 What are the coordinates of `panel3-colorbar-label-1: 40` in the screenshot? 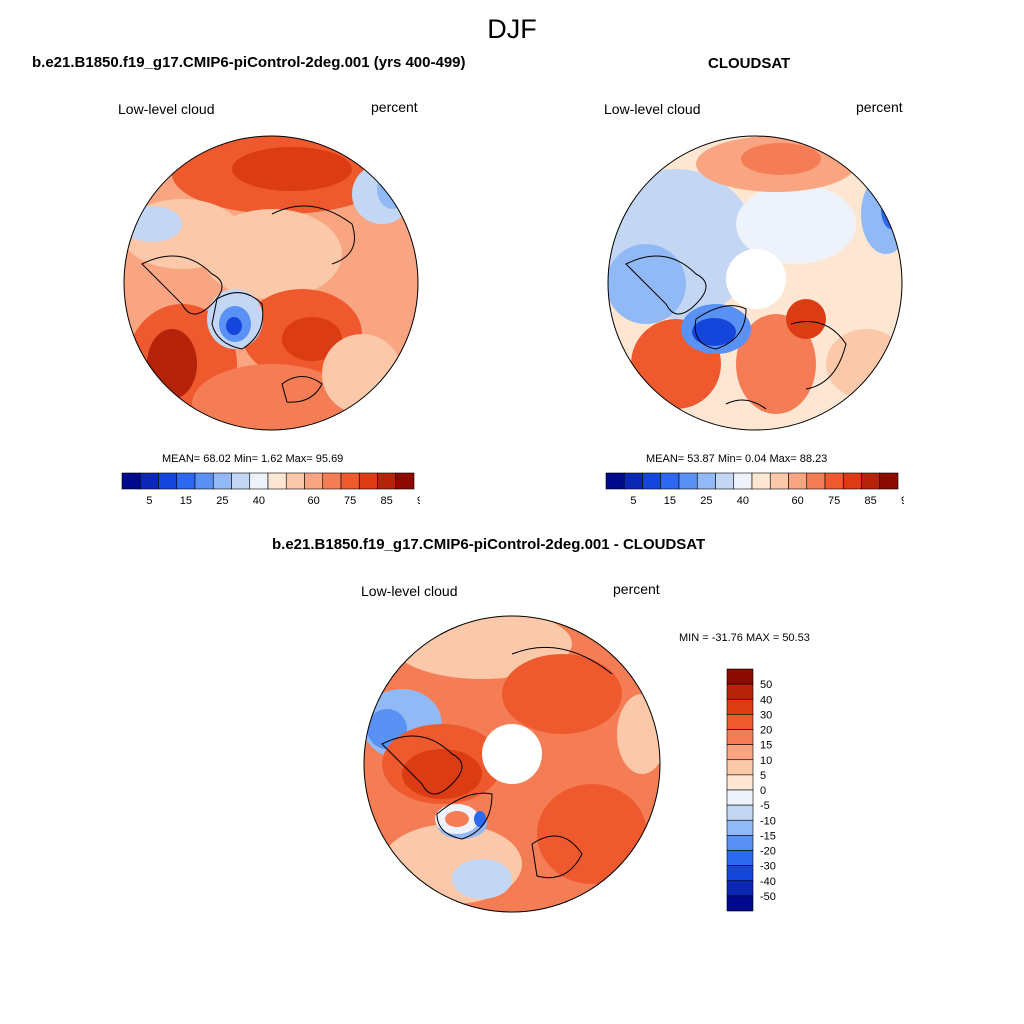 It's located at (766, 700).